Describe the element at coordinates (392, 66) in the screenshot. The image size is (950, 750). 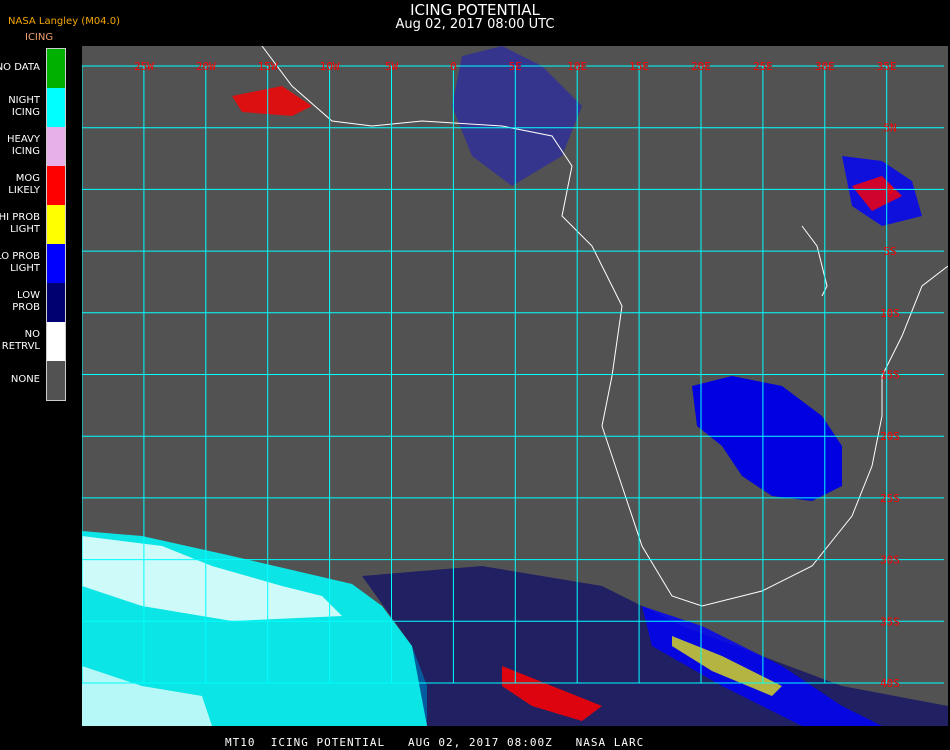
I see `longitude-label: 5W` at that location.